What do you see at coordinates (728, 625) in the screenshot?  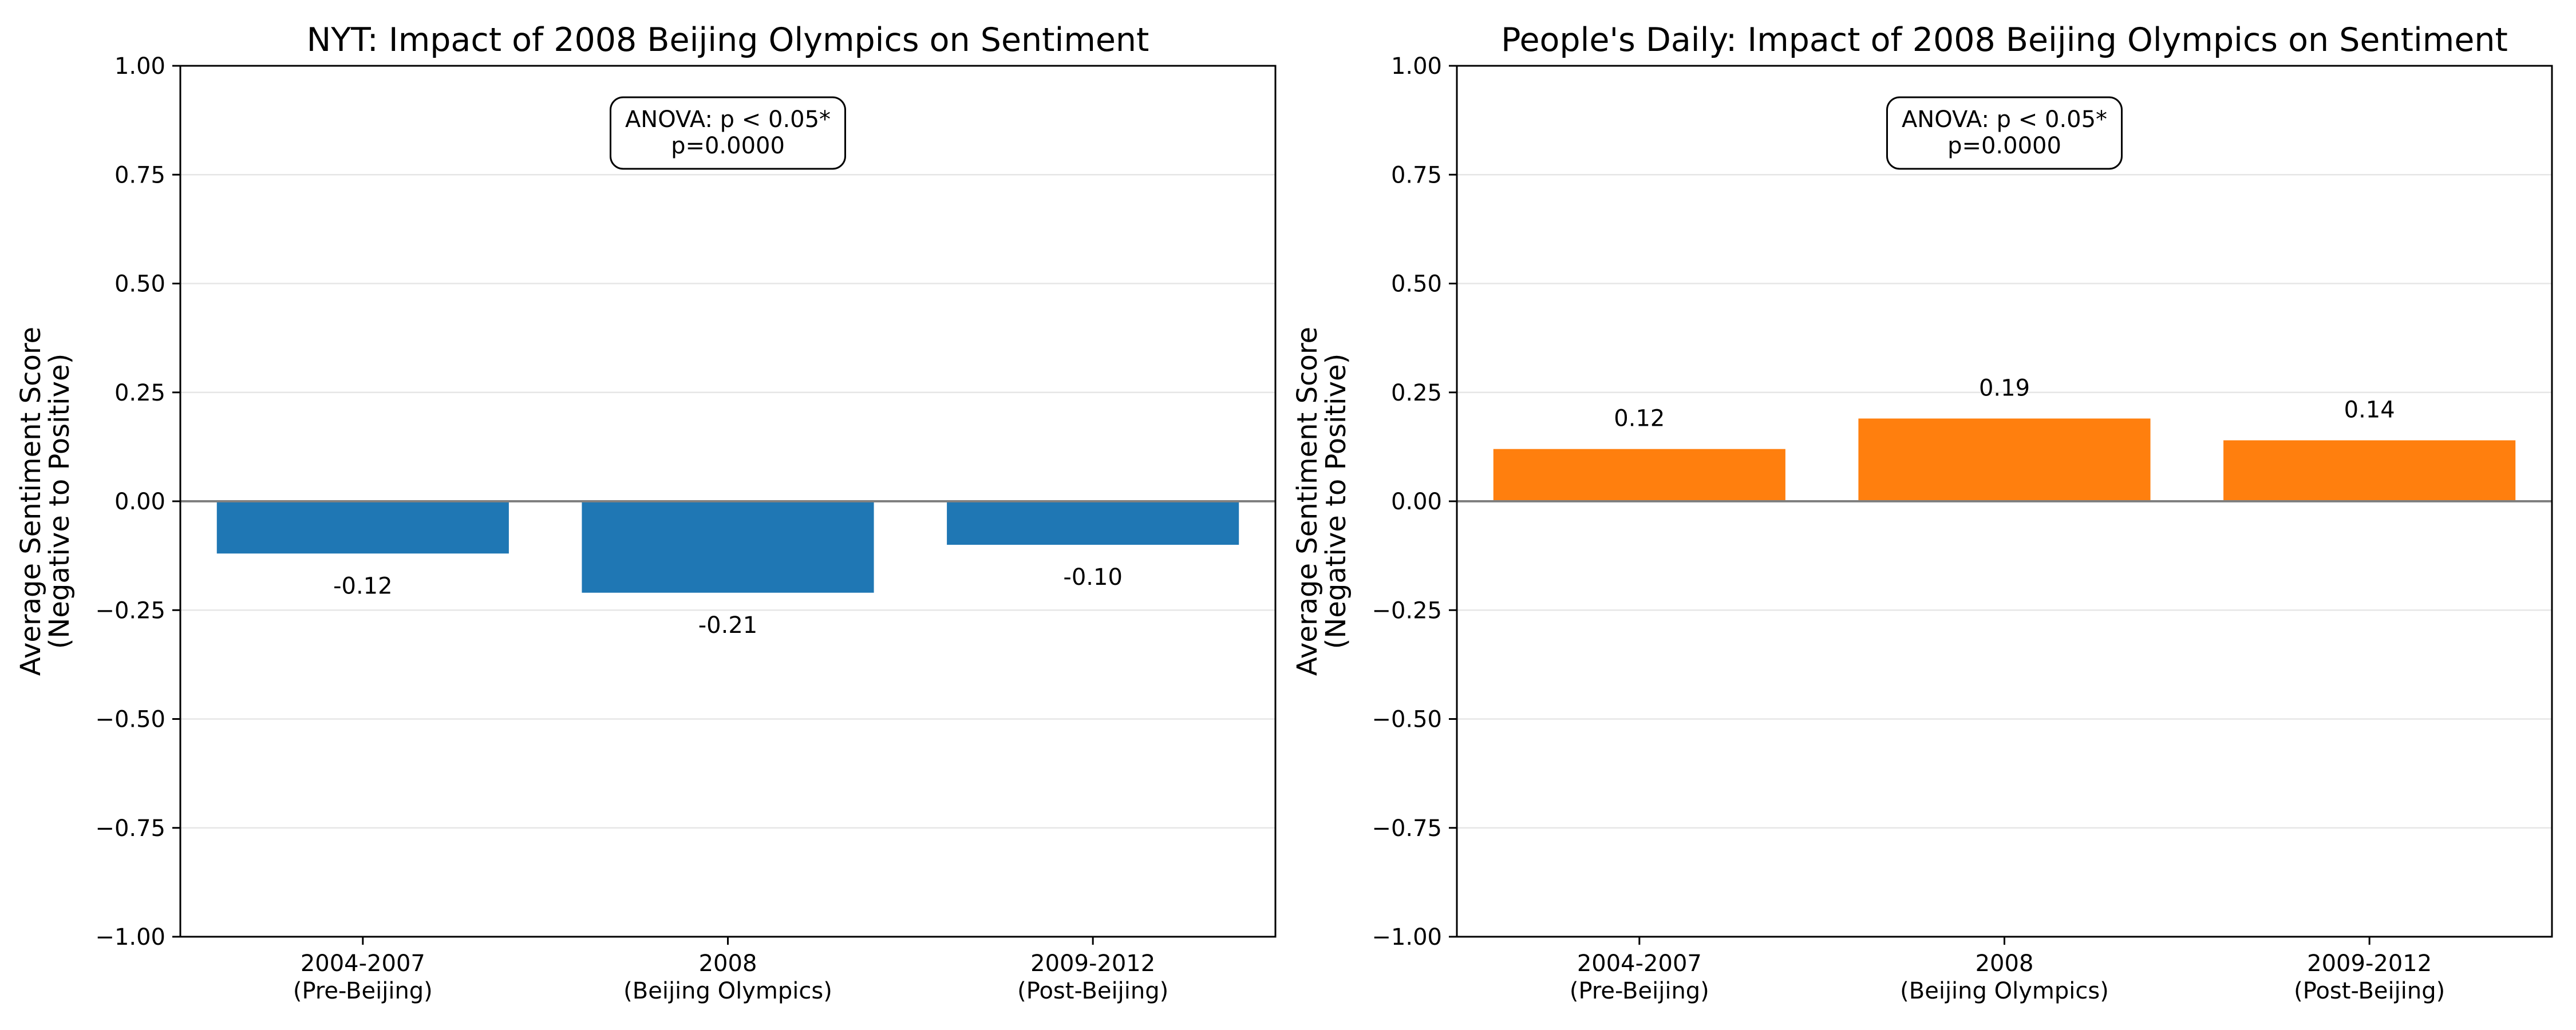 I see `data-label: -0.21` at bounding box center [728, 625].